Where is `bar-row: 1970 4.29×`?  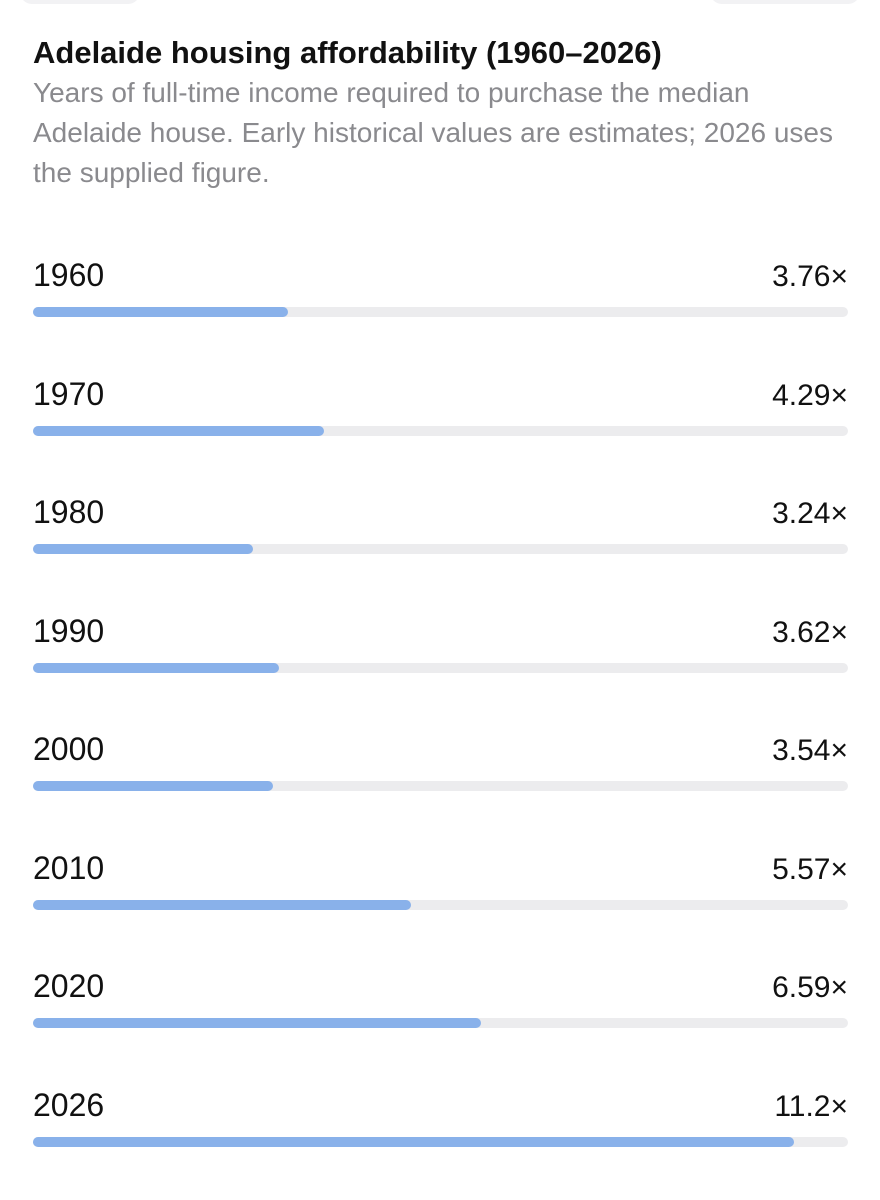
bar-row: 1970 4.29× is located at coordinates (440, 430).